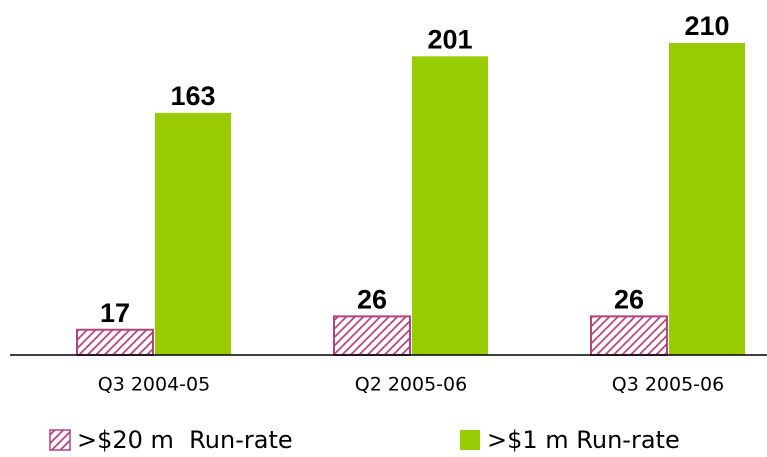 The width and height of the screenshot is (767, 457). What do you see at coordinates (706, 26) in the screenshot?
I see `data-label: 210` at bounding box center [706, 26].